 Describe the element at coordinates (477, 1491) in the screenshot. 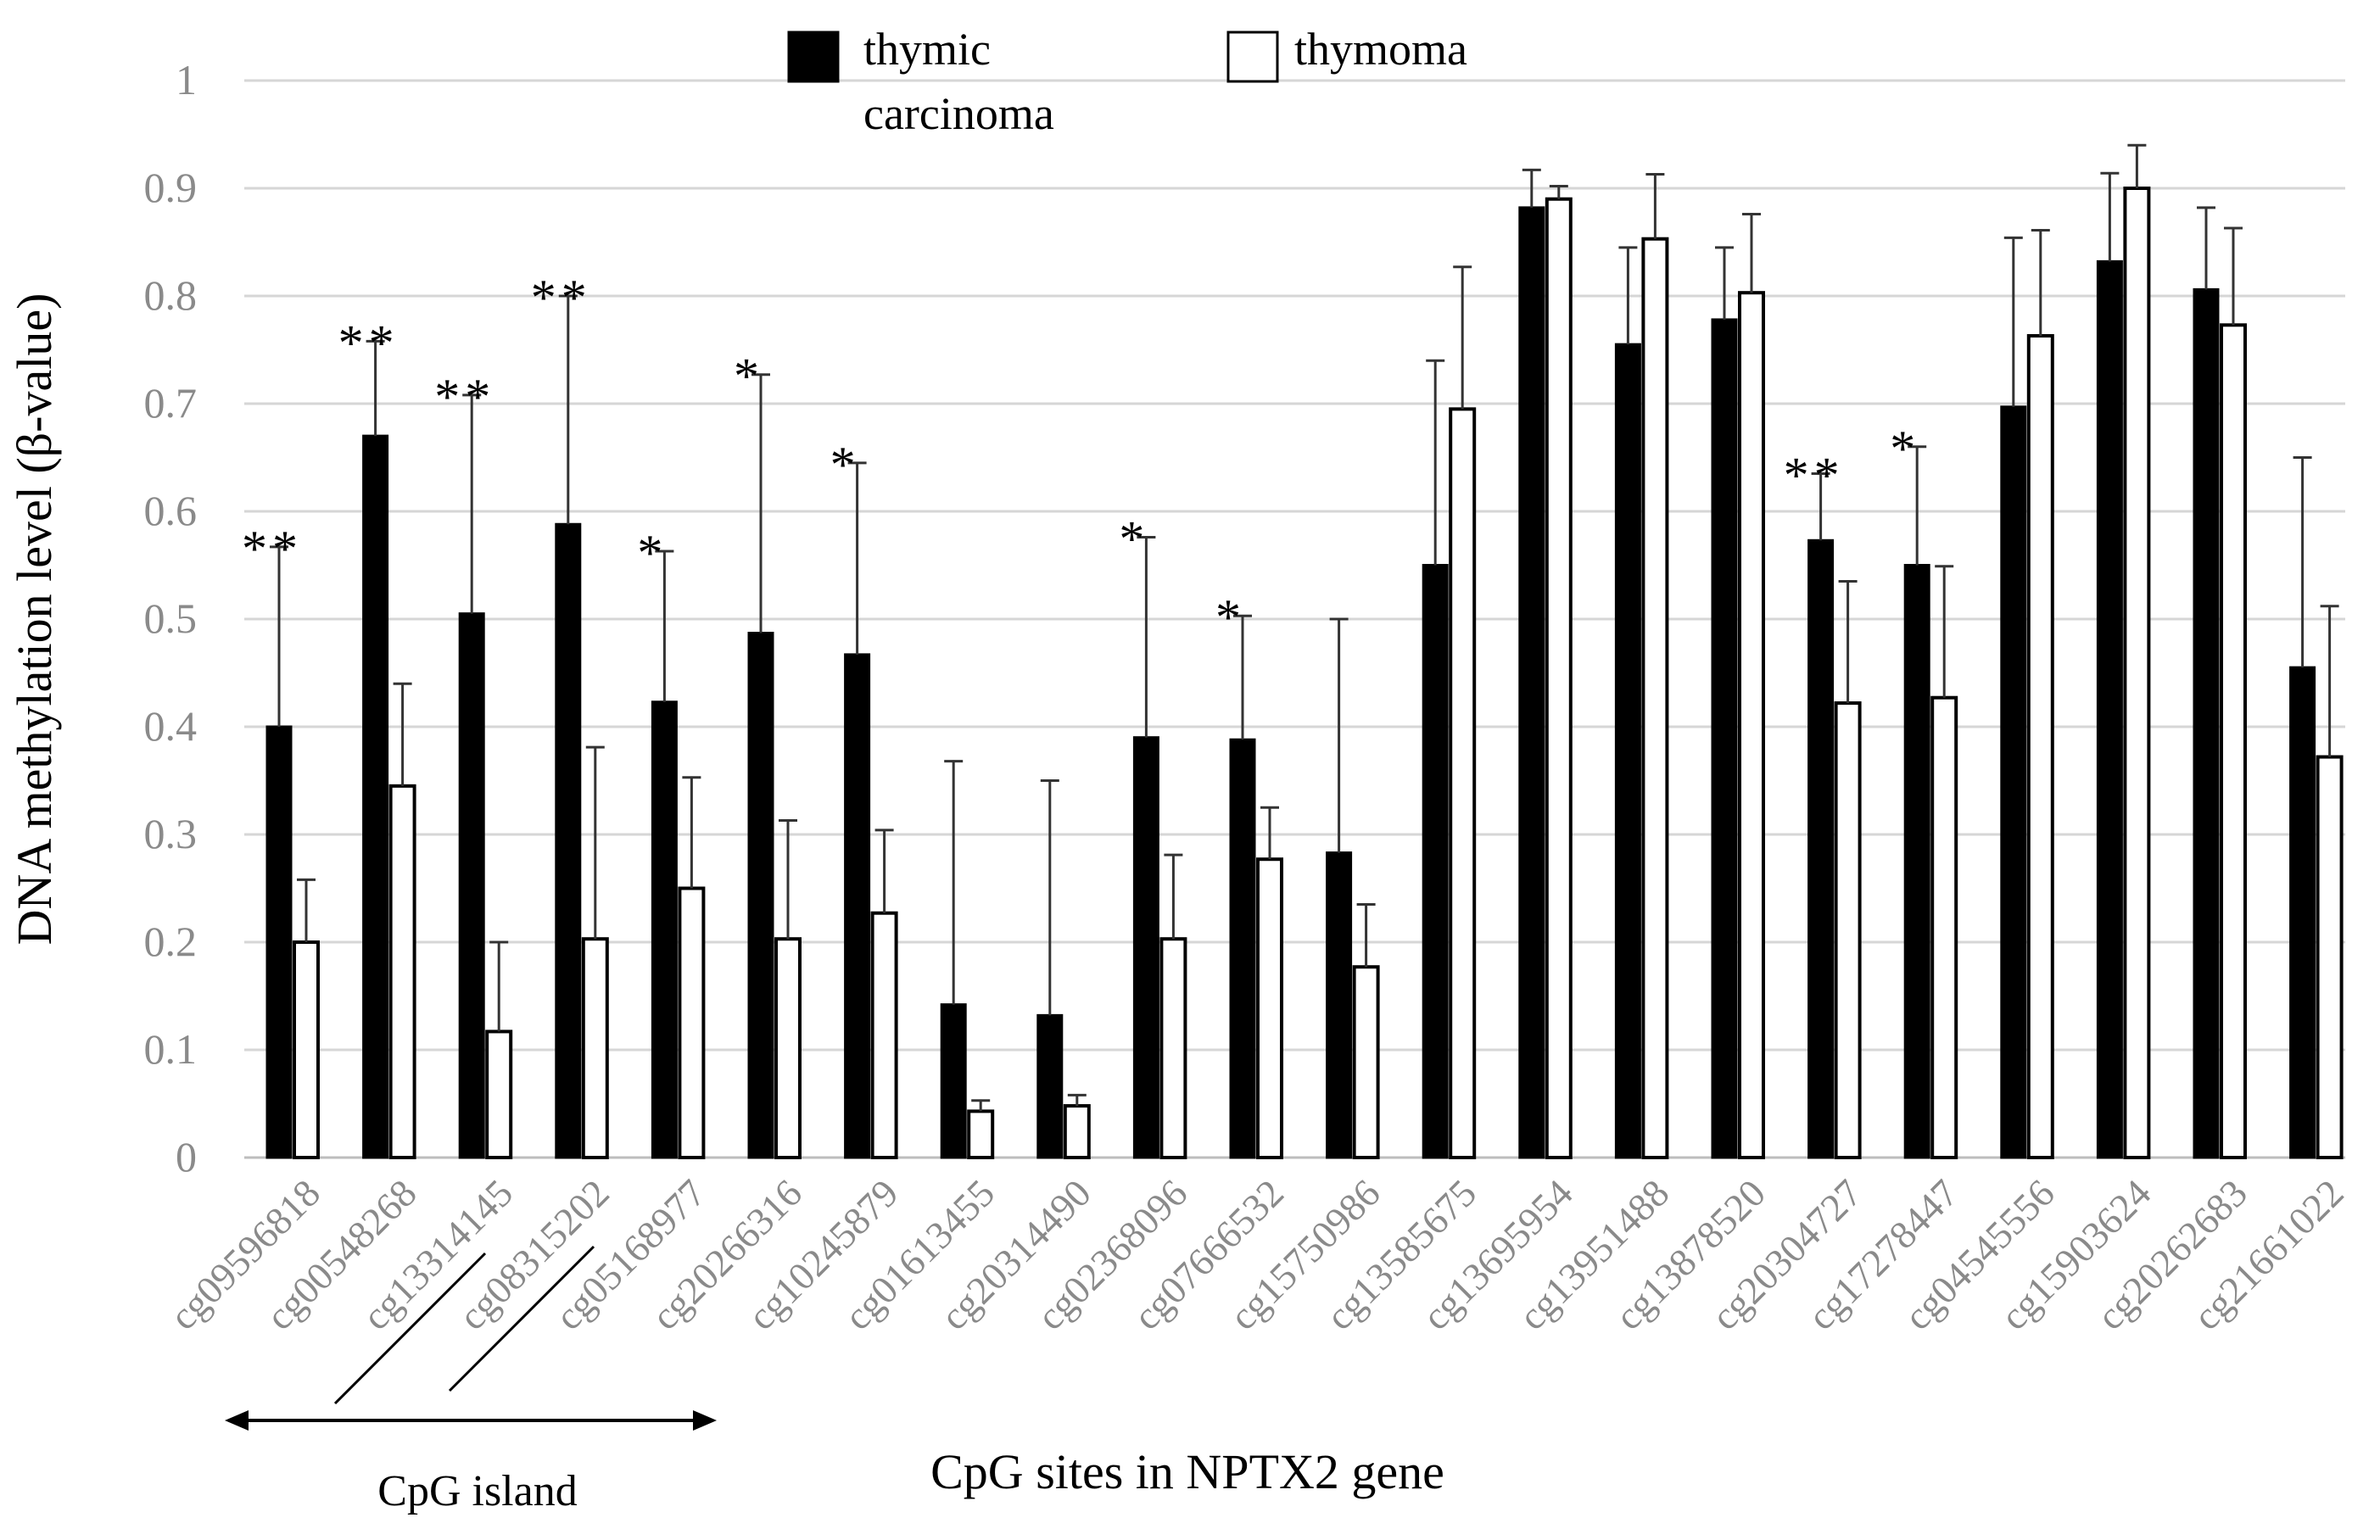

I see `cpg-island-label: CpG island` at that location.